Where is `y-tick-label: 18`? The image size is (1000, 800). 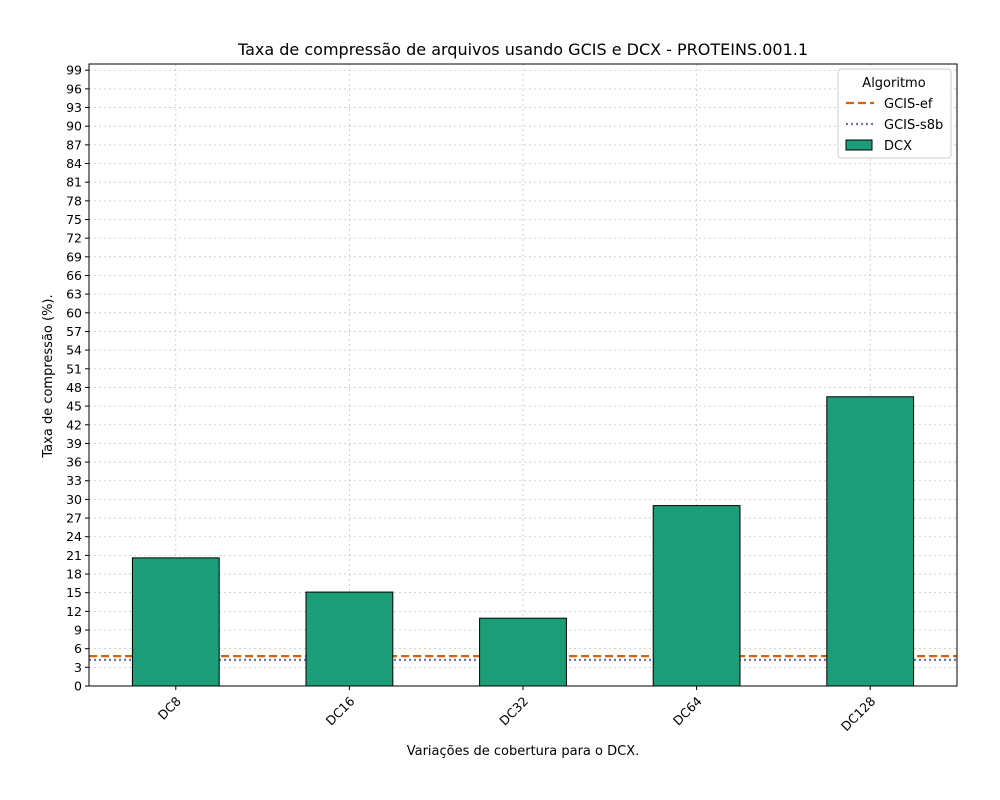 y-tick-label: 18 is located at coordinates (74, 574).